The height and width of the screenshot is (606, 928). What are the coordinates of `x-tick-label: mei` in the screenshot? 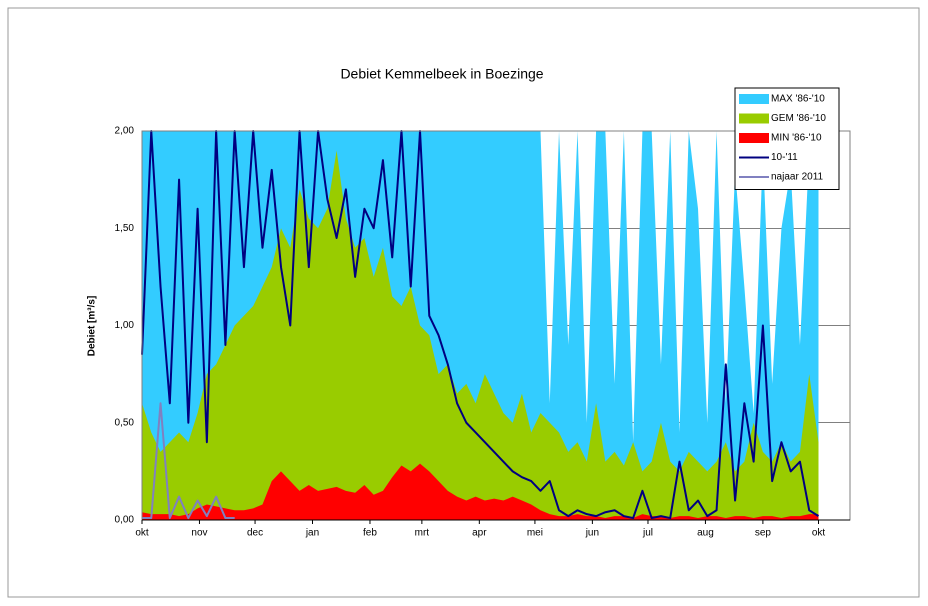 It's located at (535, 533).